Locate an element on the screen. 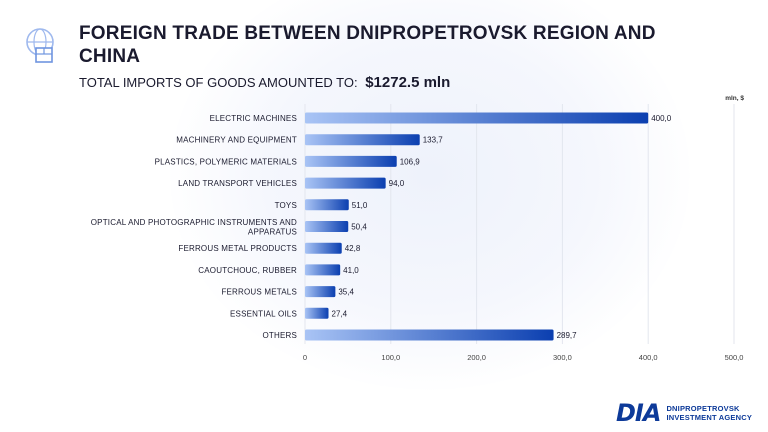  category-label: ESSENTIAL OILS is located at coordinates (263, 313).